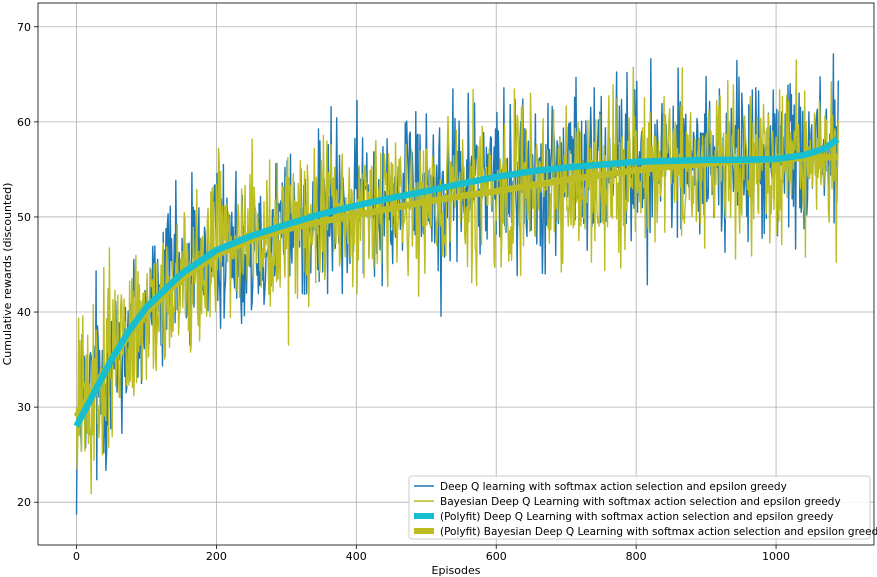 The image size is (877, 577). Describe the element at coordinates (636, 556) in the screenshot. I see `x-tick-label: 800` at that location.